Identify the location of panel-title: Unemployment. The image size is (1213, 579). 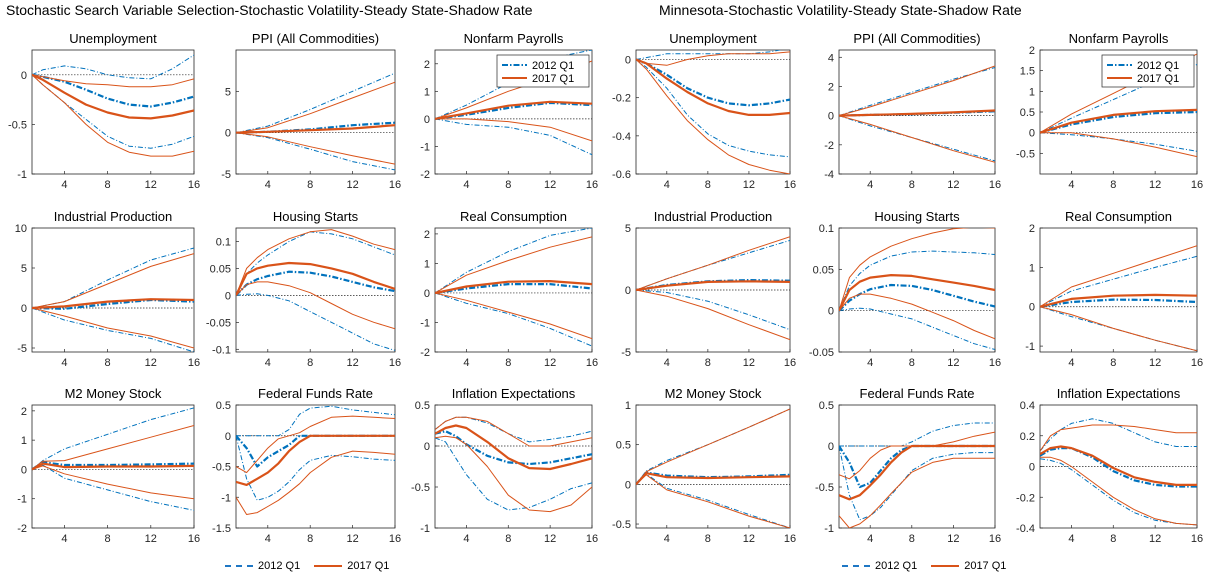
(113, 38).